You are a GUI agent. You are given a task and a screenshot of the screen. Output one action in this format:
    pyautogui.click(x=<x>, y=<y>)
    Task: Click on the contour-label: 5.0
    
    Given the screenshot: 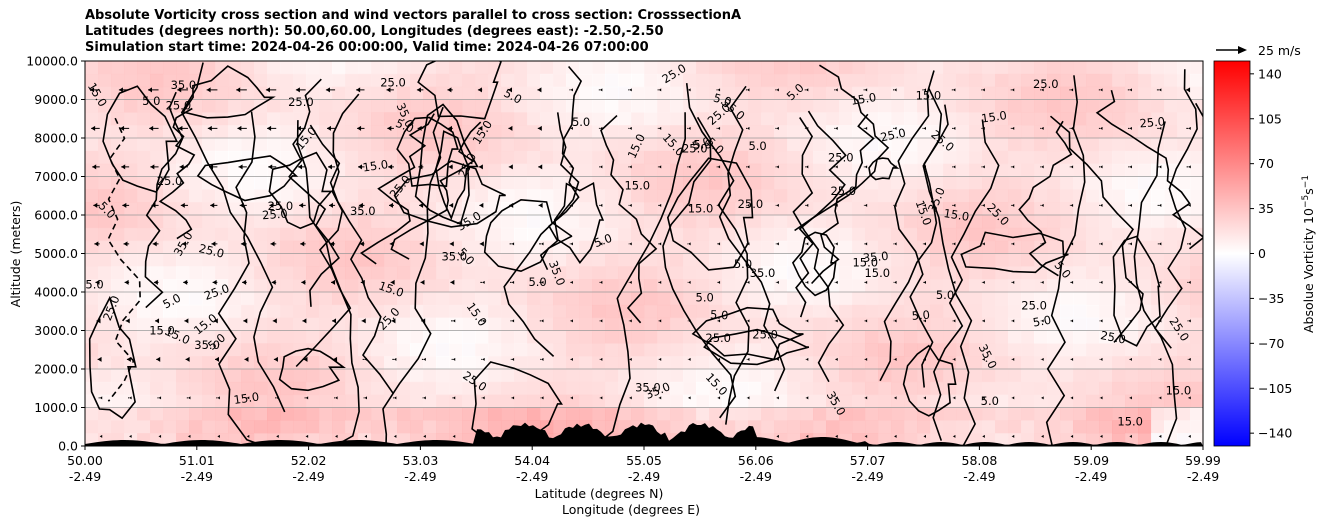 What is the action you would take?
    pyautogui.click(x=405, y=126)
    